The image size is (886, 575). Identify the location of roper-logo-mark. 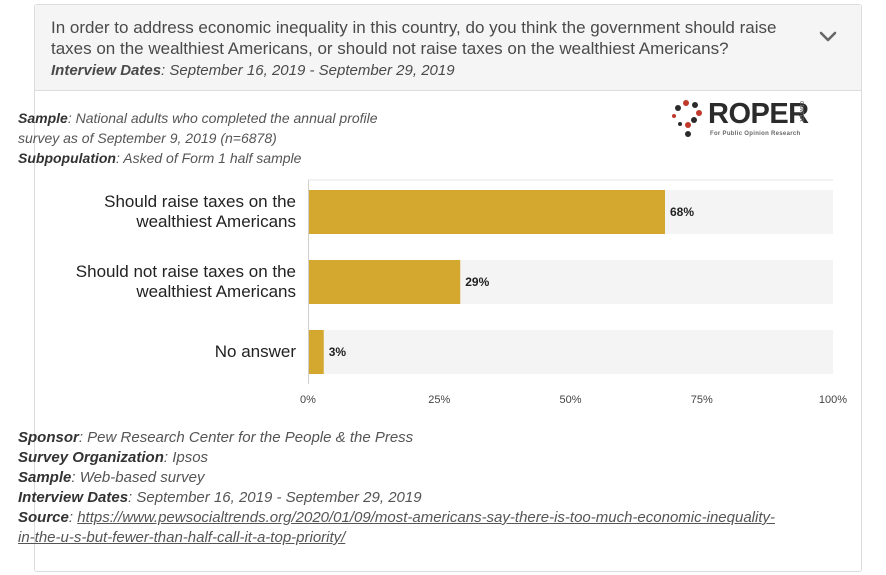
(687, 118).